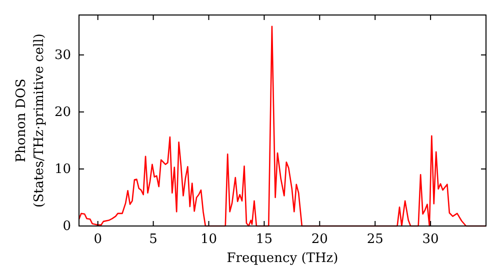  What do you see at coordinates (319, 240) in the screenshot?
I see `x-tick-label: 20` at bounding box center [319, 240].